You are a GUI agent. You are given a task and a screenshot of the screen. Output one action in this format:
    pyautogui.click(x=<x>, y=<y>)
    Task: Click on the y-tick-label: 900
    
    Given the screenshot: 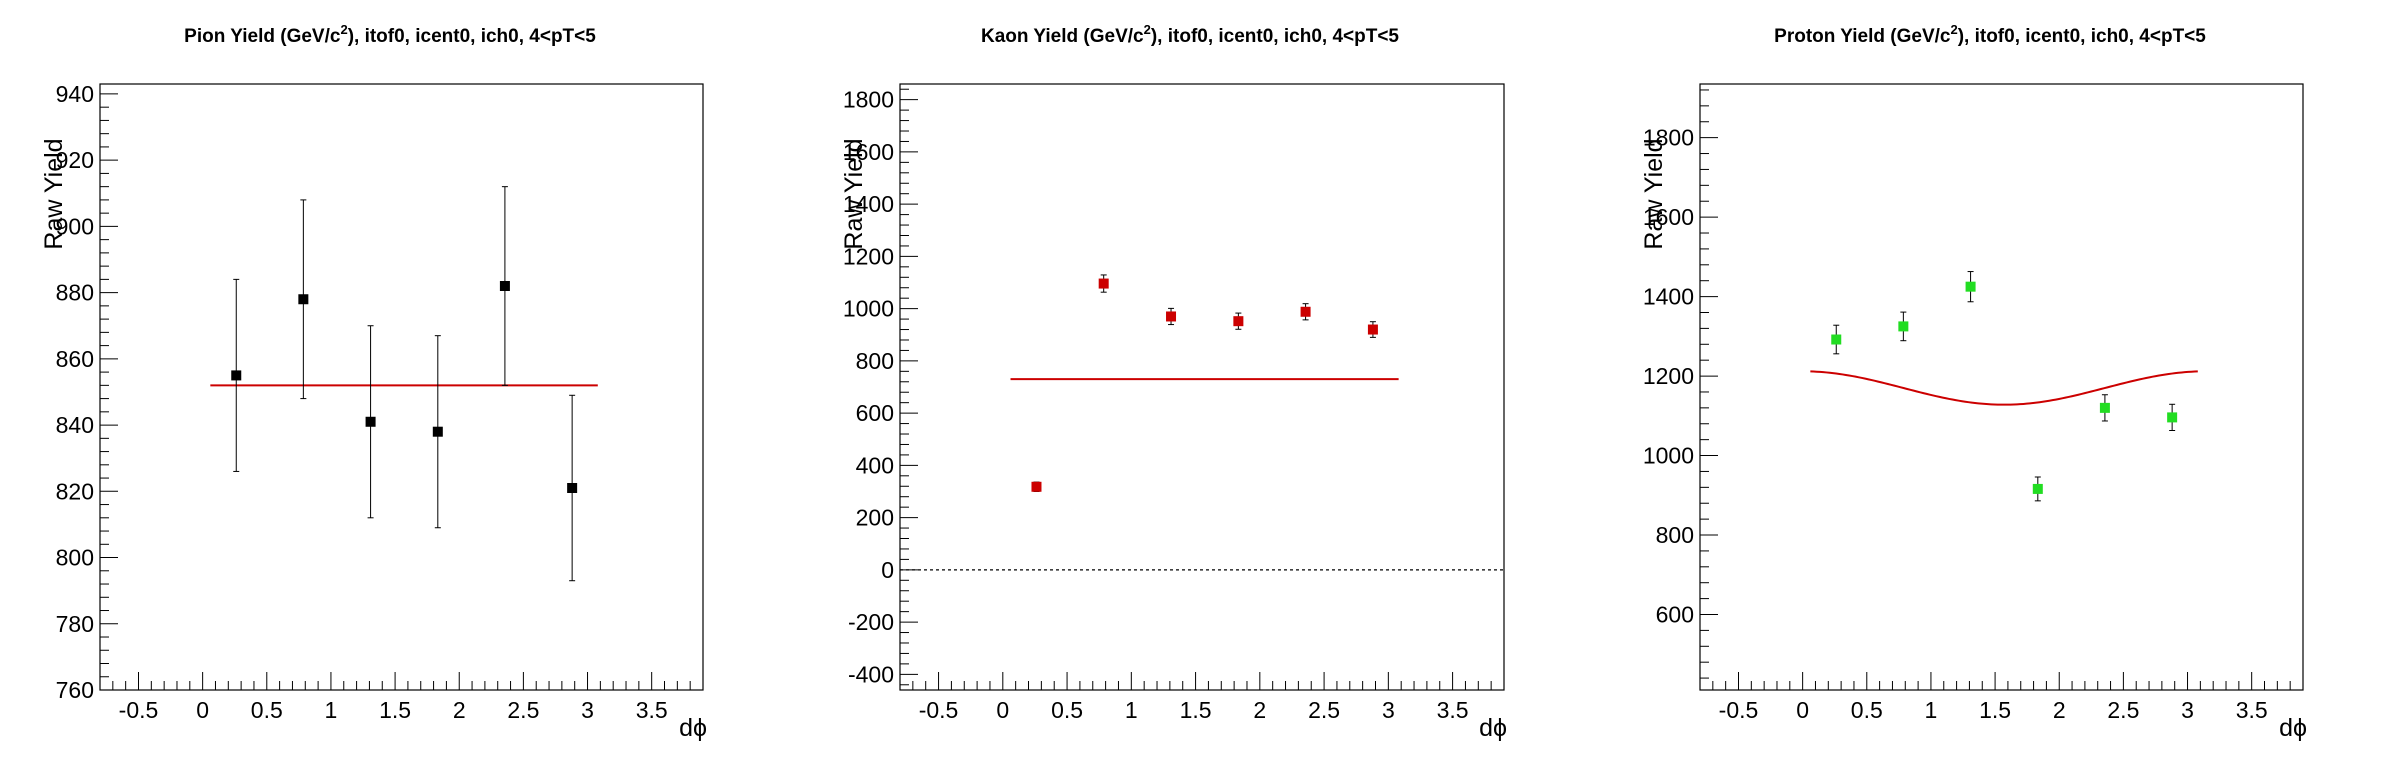 What is the action you would take?
    pyautogui.click(x=75, y=226)
    